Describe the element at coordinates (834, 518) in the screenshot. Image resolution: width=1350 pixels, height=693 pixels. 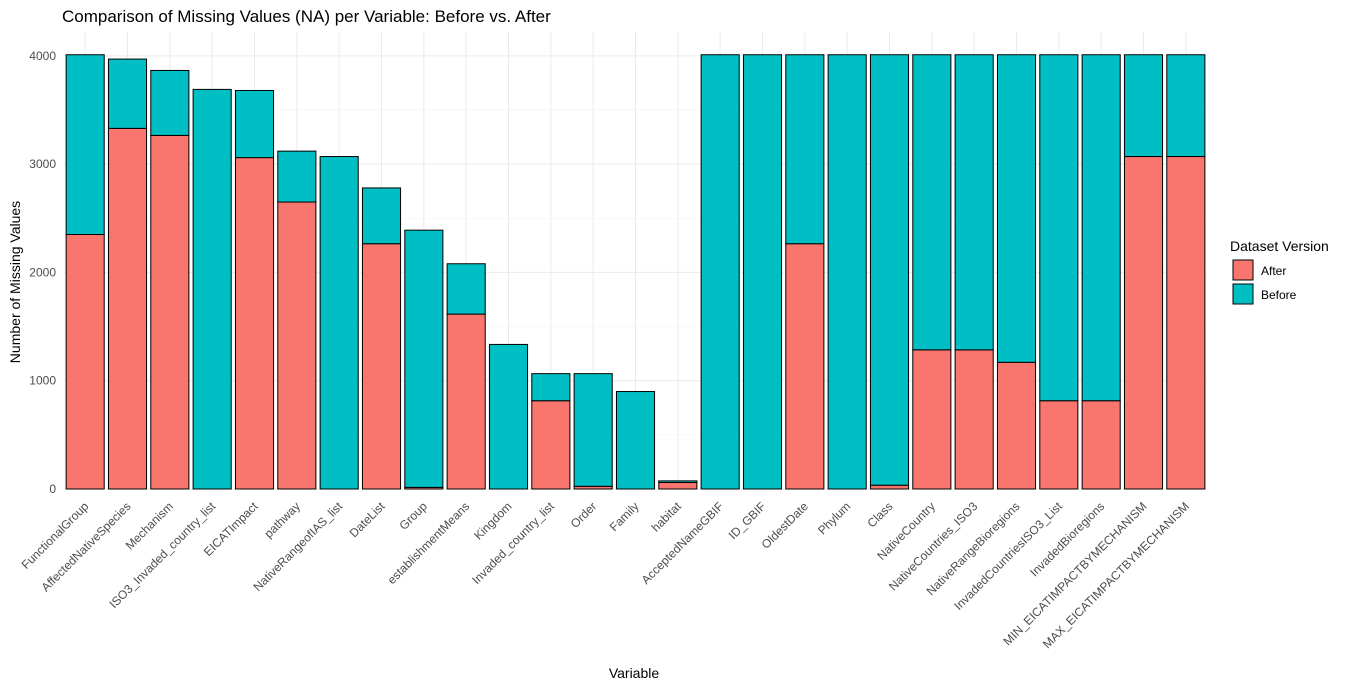
I see `x-tick-label: Phylum` at that location.